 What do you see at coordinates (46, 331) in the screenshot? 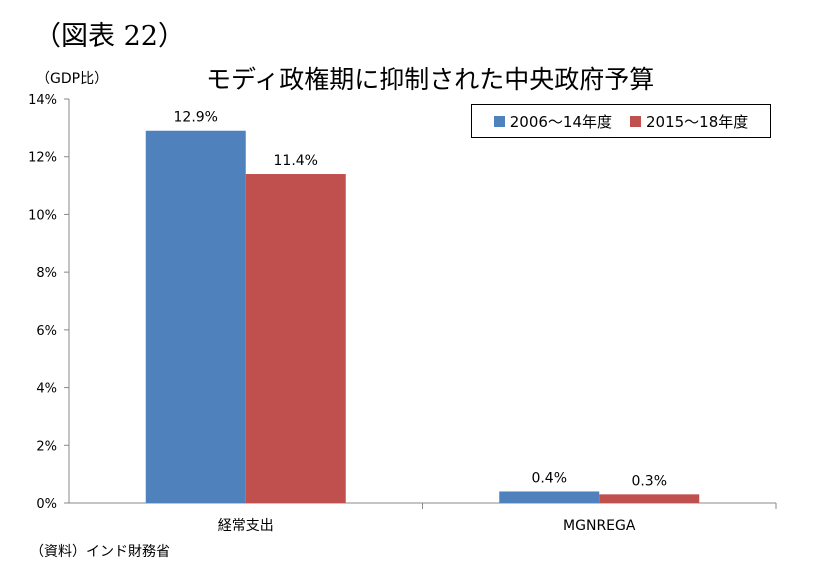
I see `y-tick-label: 6%` at bounding box center [46, 331].